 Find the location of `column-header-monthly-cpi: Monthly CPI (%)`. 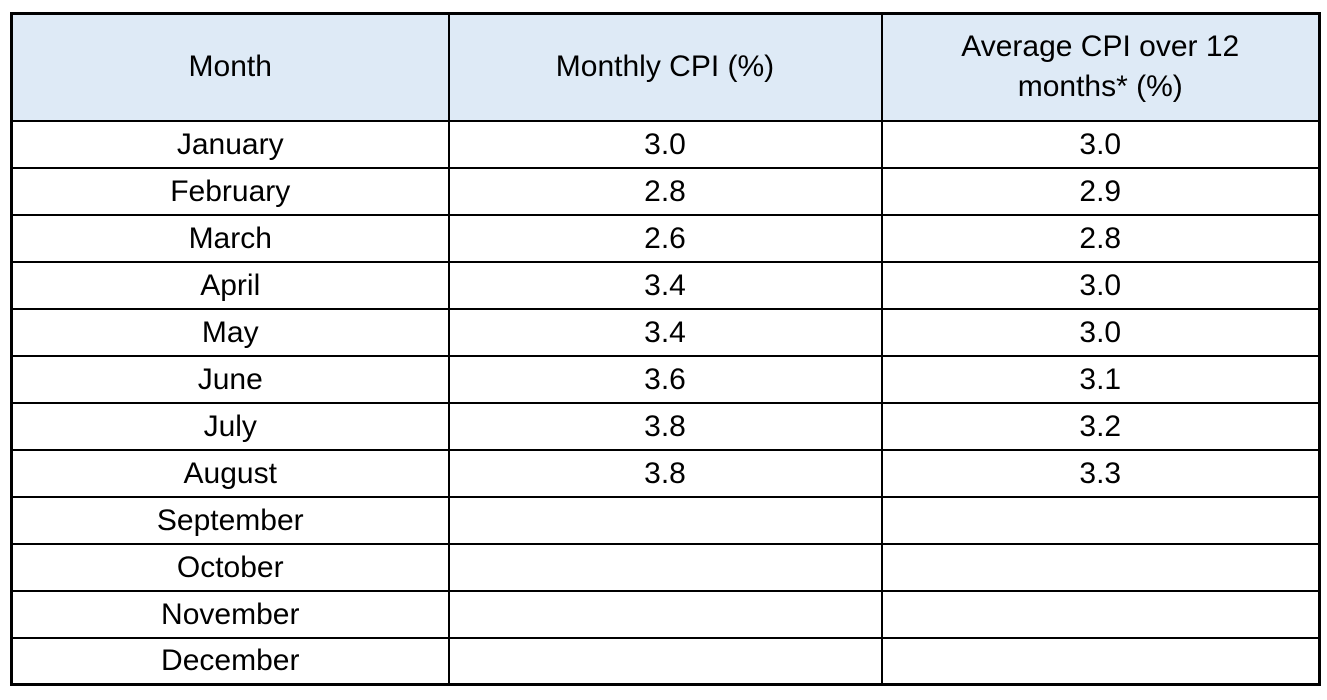

column-header-monthly-cpi: Monthly CPI (%) is located at coordinates (665, 67).